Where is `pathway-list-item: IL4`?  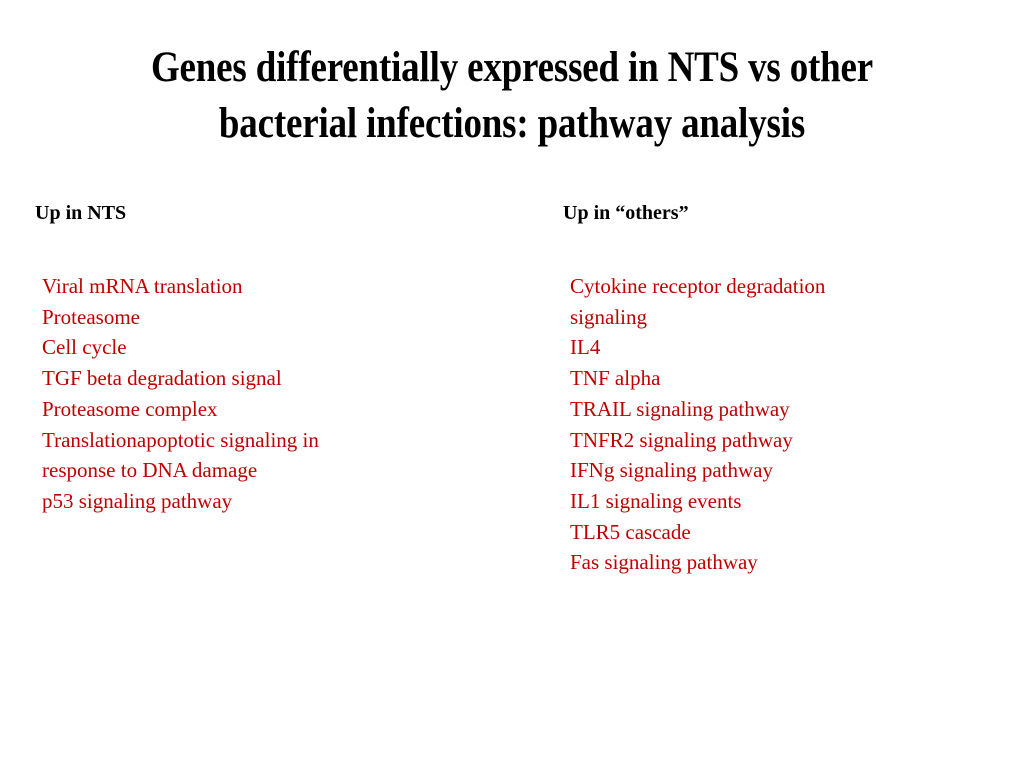 pathway-list-item: IL4 is located at coordinates (585, 347).